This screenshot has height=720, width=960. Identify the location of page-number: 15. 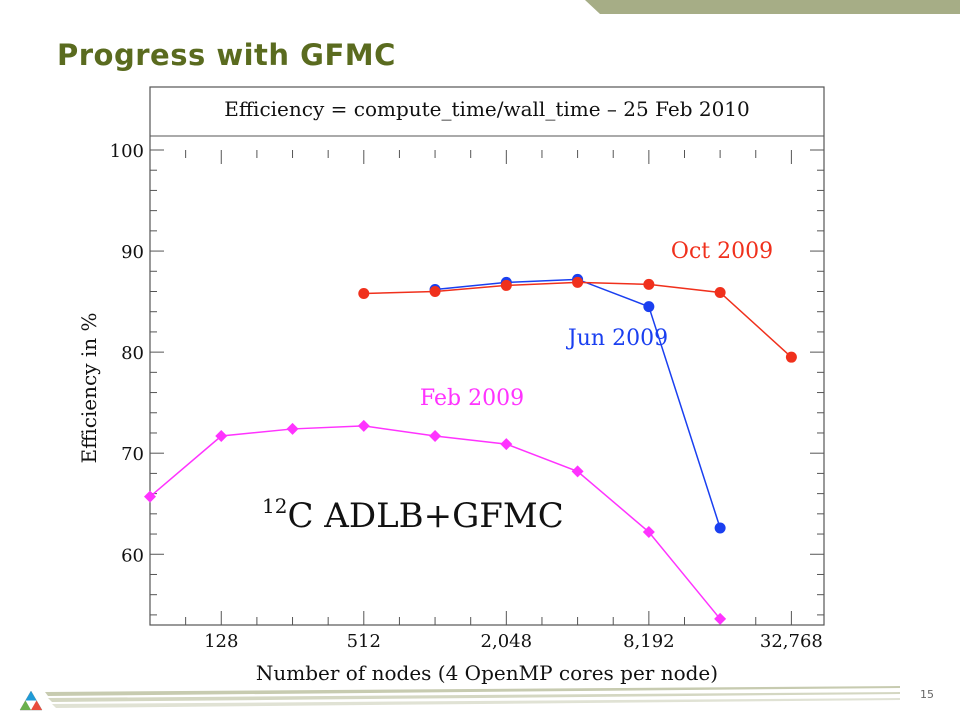
(927, 694).